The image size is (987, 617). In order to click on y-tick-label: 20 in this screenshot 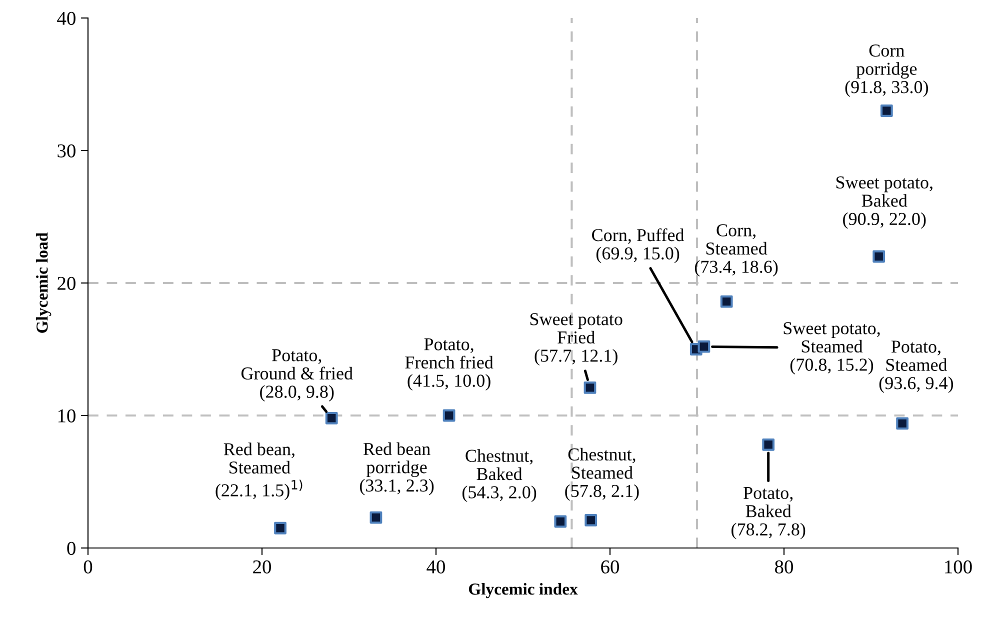, I will do `click(67, 283)`.